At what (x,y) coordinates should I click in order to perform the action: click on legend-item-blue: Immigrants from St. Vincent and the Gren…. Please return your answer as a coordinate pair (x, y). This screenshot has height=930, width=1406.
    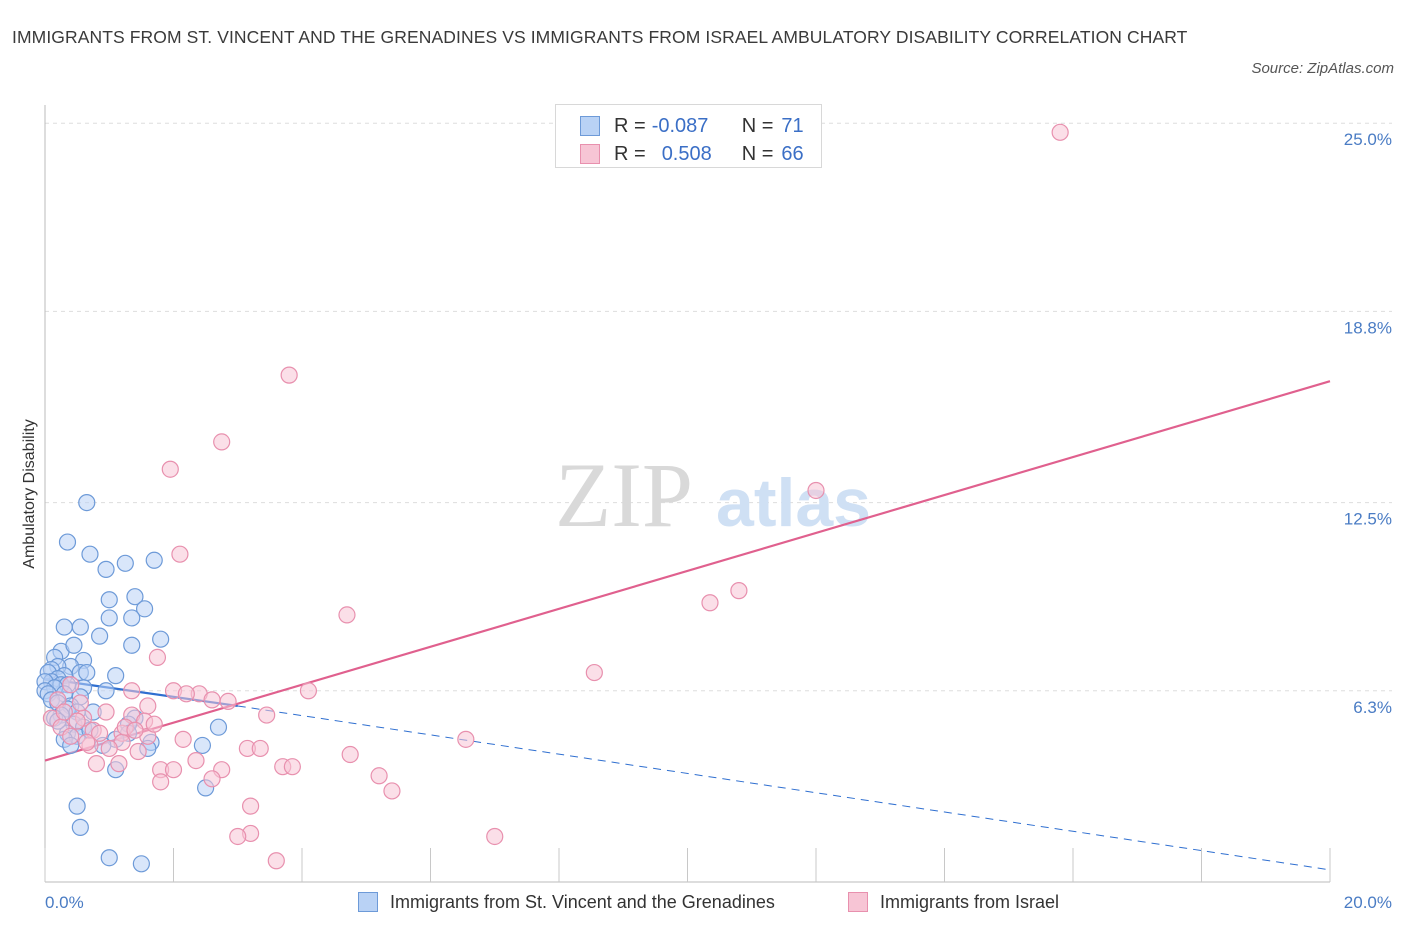
    Looking at the image, I should click on (566, 902).